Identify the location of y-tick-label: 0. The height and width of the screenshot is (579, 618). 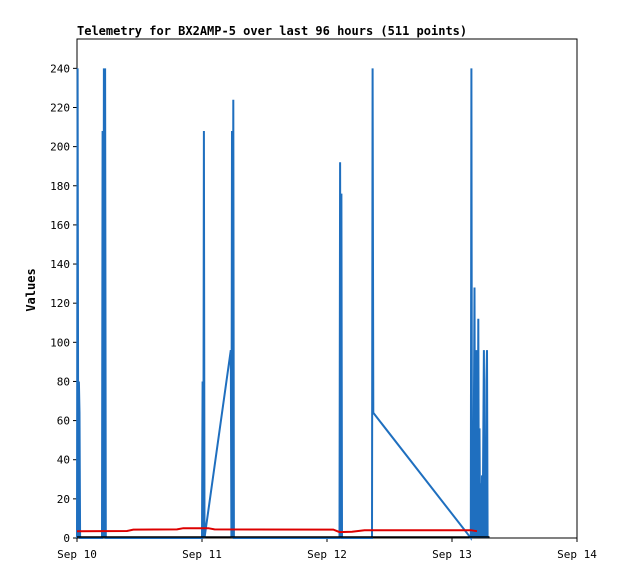
(66, 538).